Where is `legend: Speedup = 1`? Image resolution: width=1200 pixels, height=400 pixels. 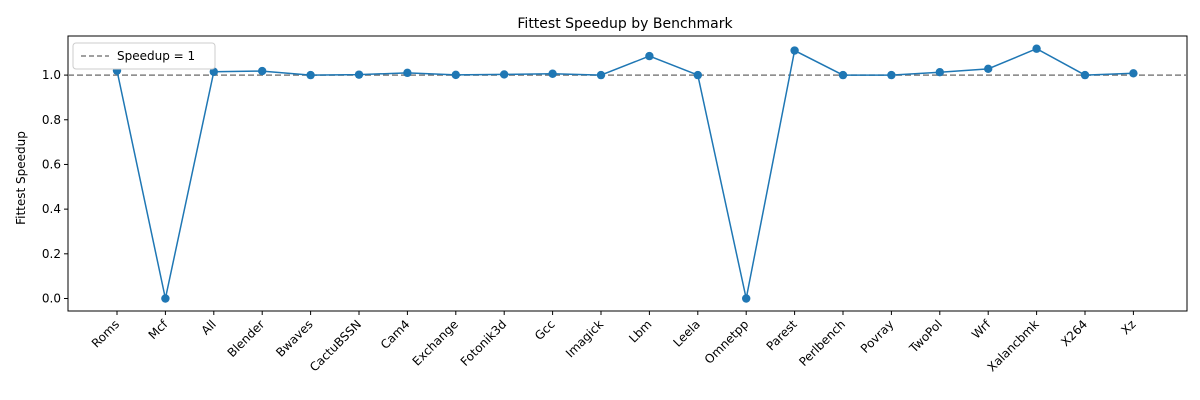 legend: Speedup = 1 is located at coordinates (144, 56).